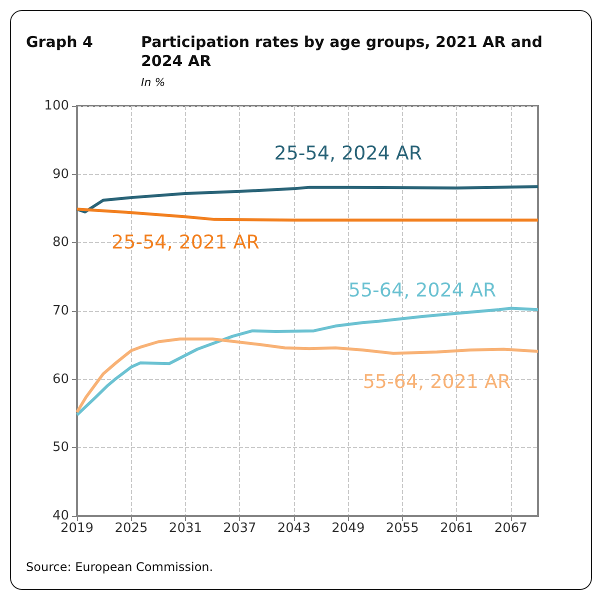 Image resolution: width=595 pixels, height=594 pixels. I want to click on y-tick-label: 60, so click(60, 379).